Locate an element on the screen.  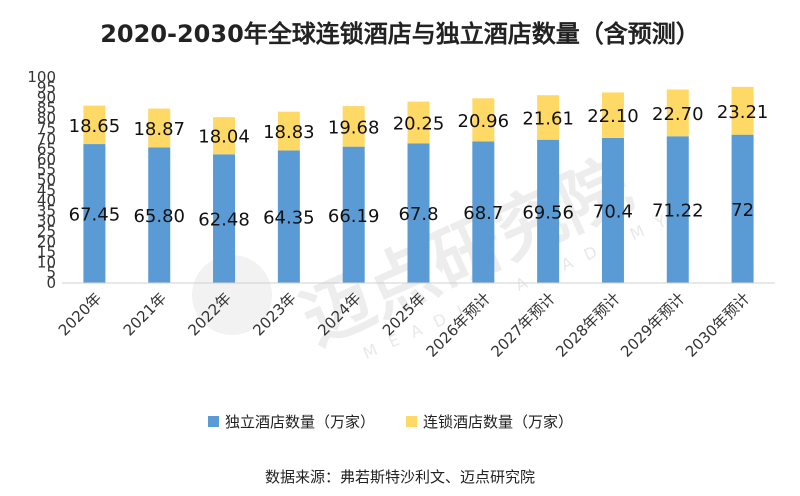
data-label-independent: 68.7 is located at coordinates (483, 213).